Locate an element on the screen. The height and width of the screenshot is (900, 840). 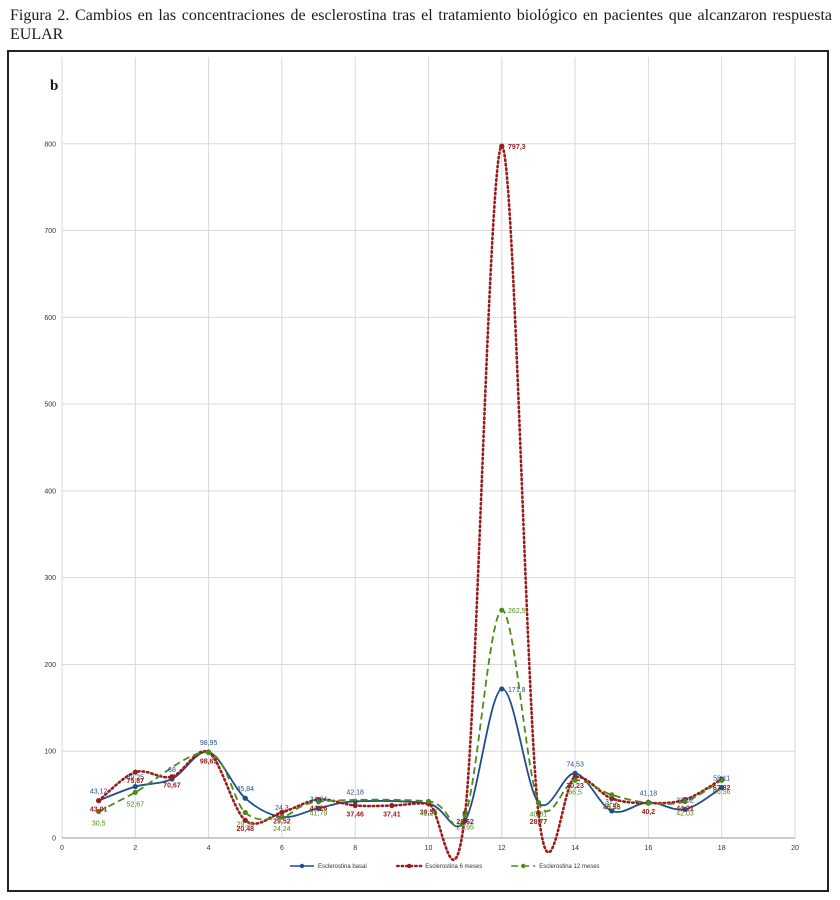
y-tick-label: 800 is located at coordinates (50, 144).